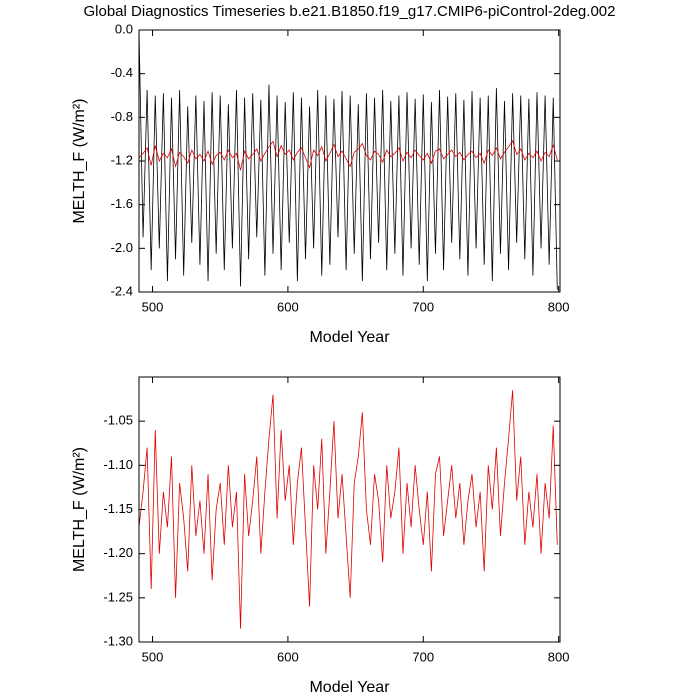 Image resolution: width=700 pixels, height=700 pixels. What do you see at coordinates (348, 155) in the screenshot?
I see `data-line` at bounding box center [348, 155].